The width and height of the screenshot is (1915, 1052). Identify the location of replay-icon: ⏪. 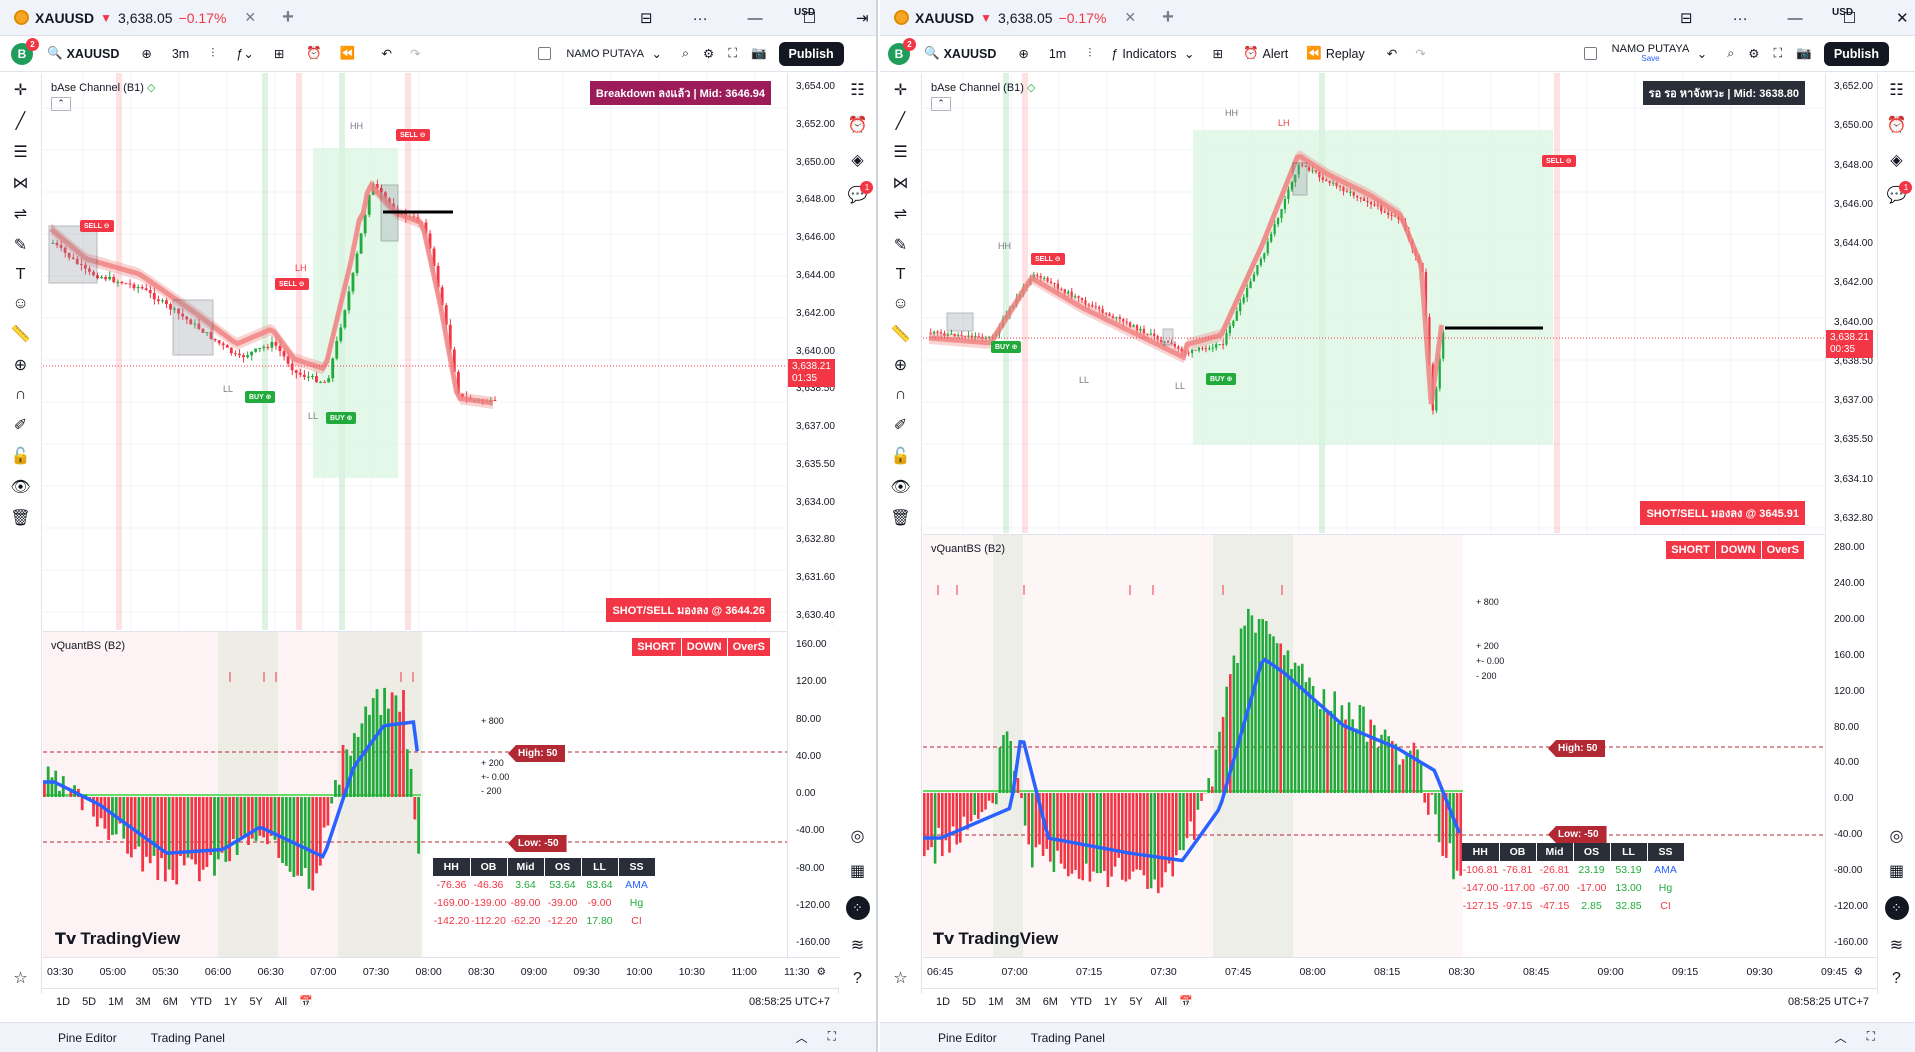
(347, 53).